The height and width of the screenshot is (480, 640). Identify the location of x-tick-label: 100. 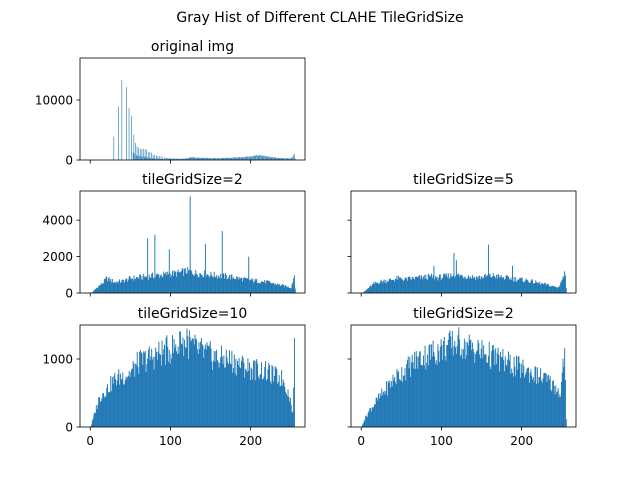
(170, 441).